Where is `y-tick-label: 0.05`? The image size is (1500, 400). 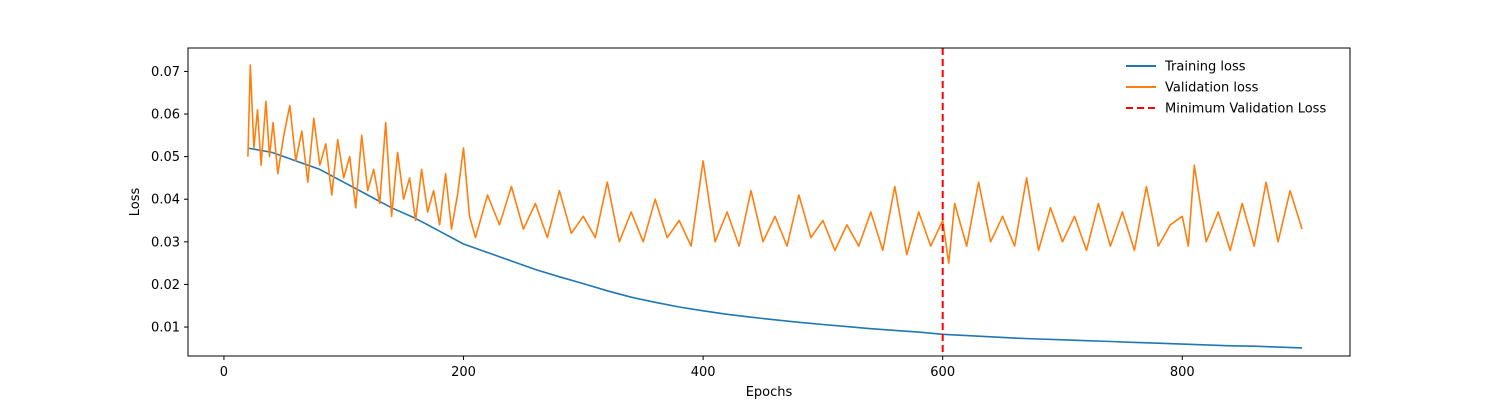 y-tick-label: 0.05 is located at coordinates (165, 157).